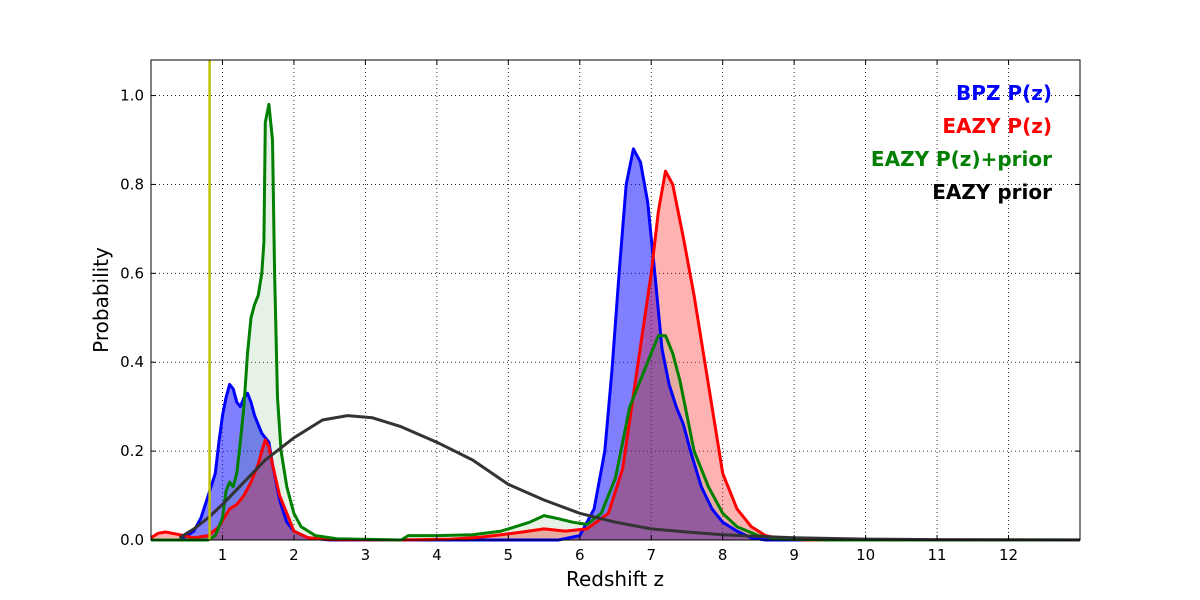 Image resolution: width=1200 pixels, height=600 pixels. Describe the element at coordinates (1004, 93) in the screenshot. I see `legend-entry-bpz-p-z: BPZ P(z)` at that location.